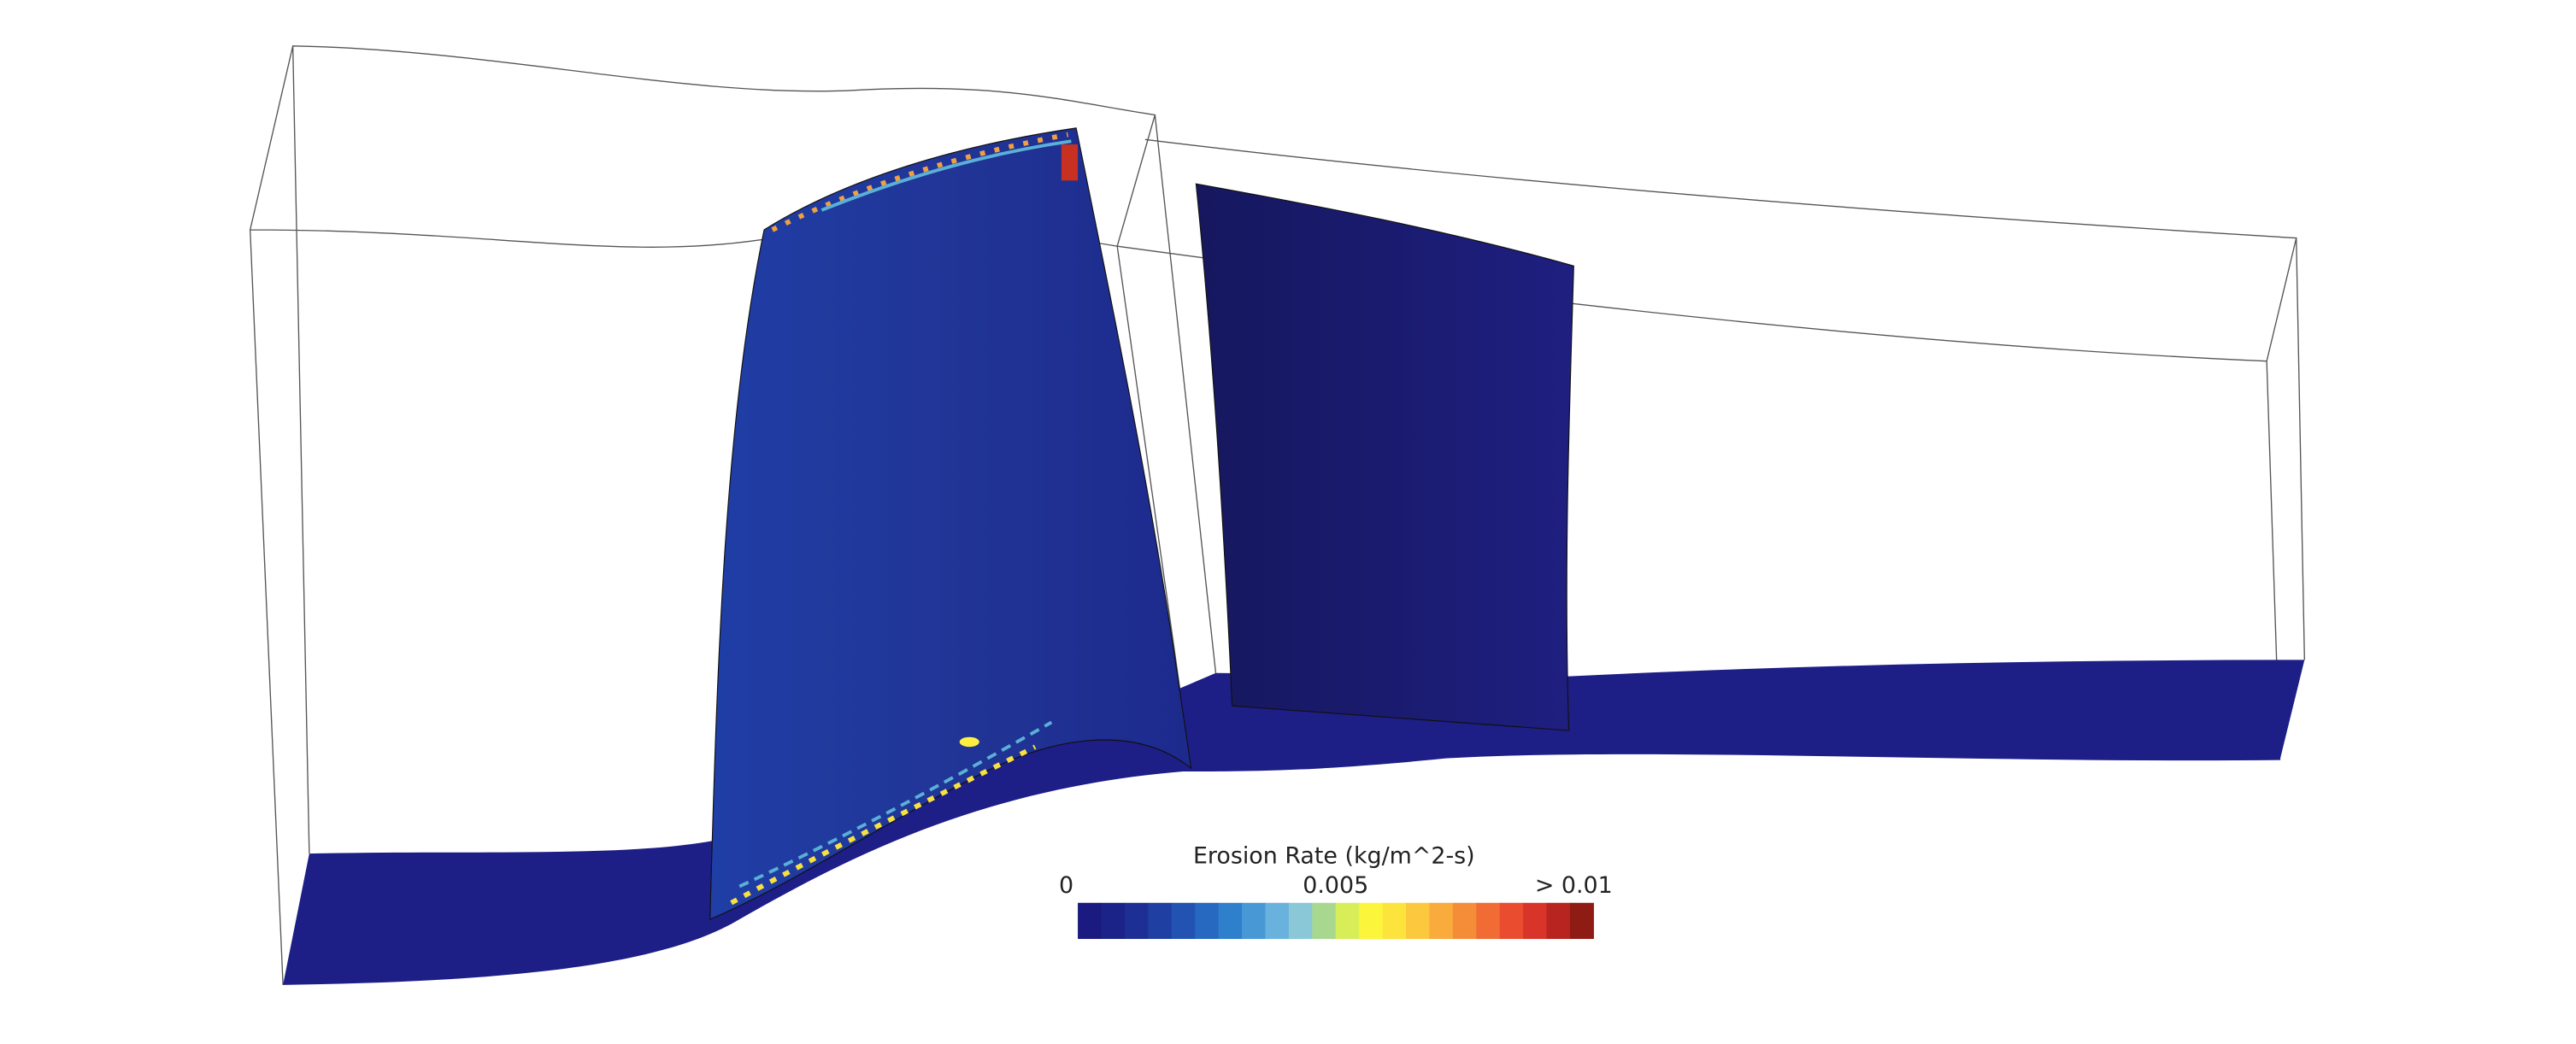 The height and width of the screenshot is (1044, 2576). I want to click on colorbar-tick-label: > 0.01, so click(1574, 886).